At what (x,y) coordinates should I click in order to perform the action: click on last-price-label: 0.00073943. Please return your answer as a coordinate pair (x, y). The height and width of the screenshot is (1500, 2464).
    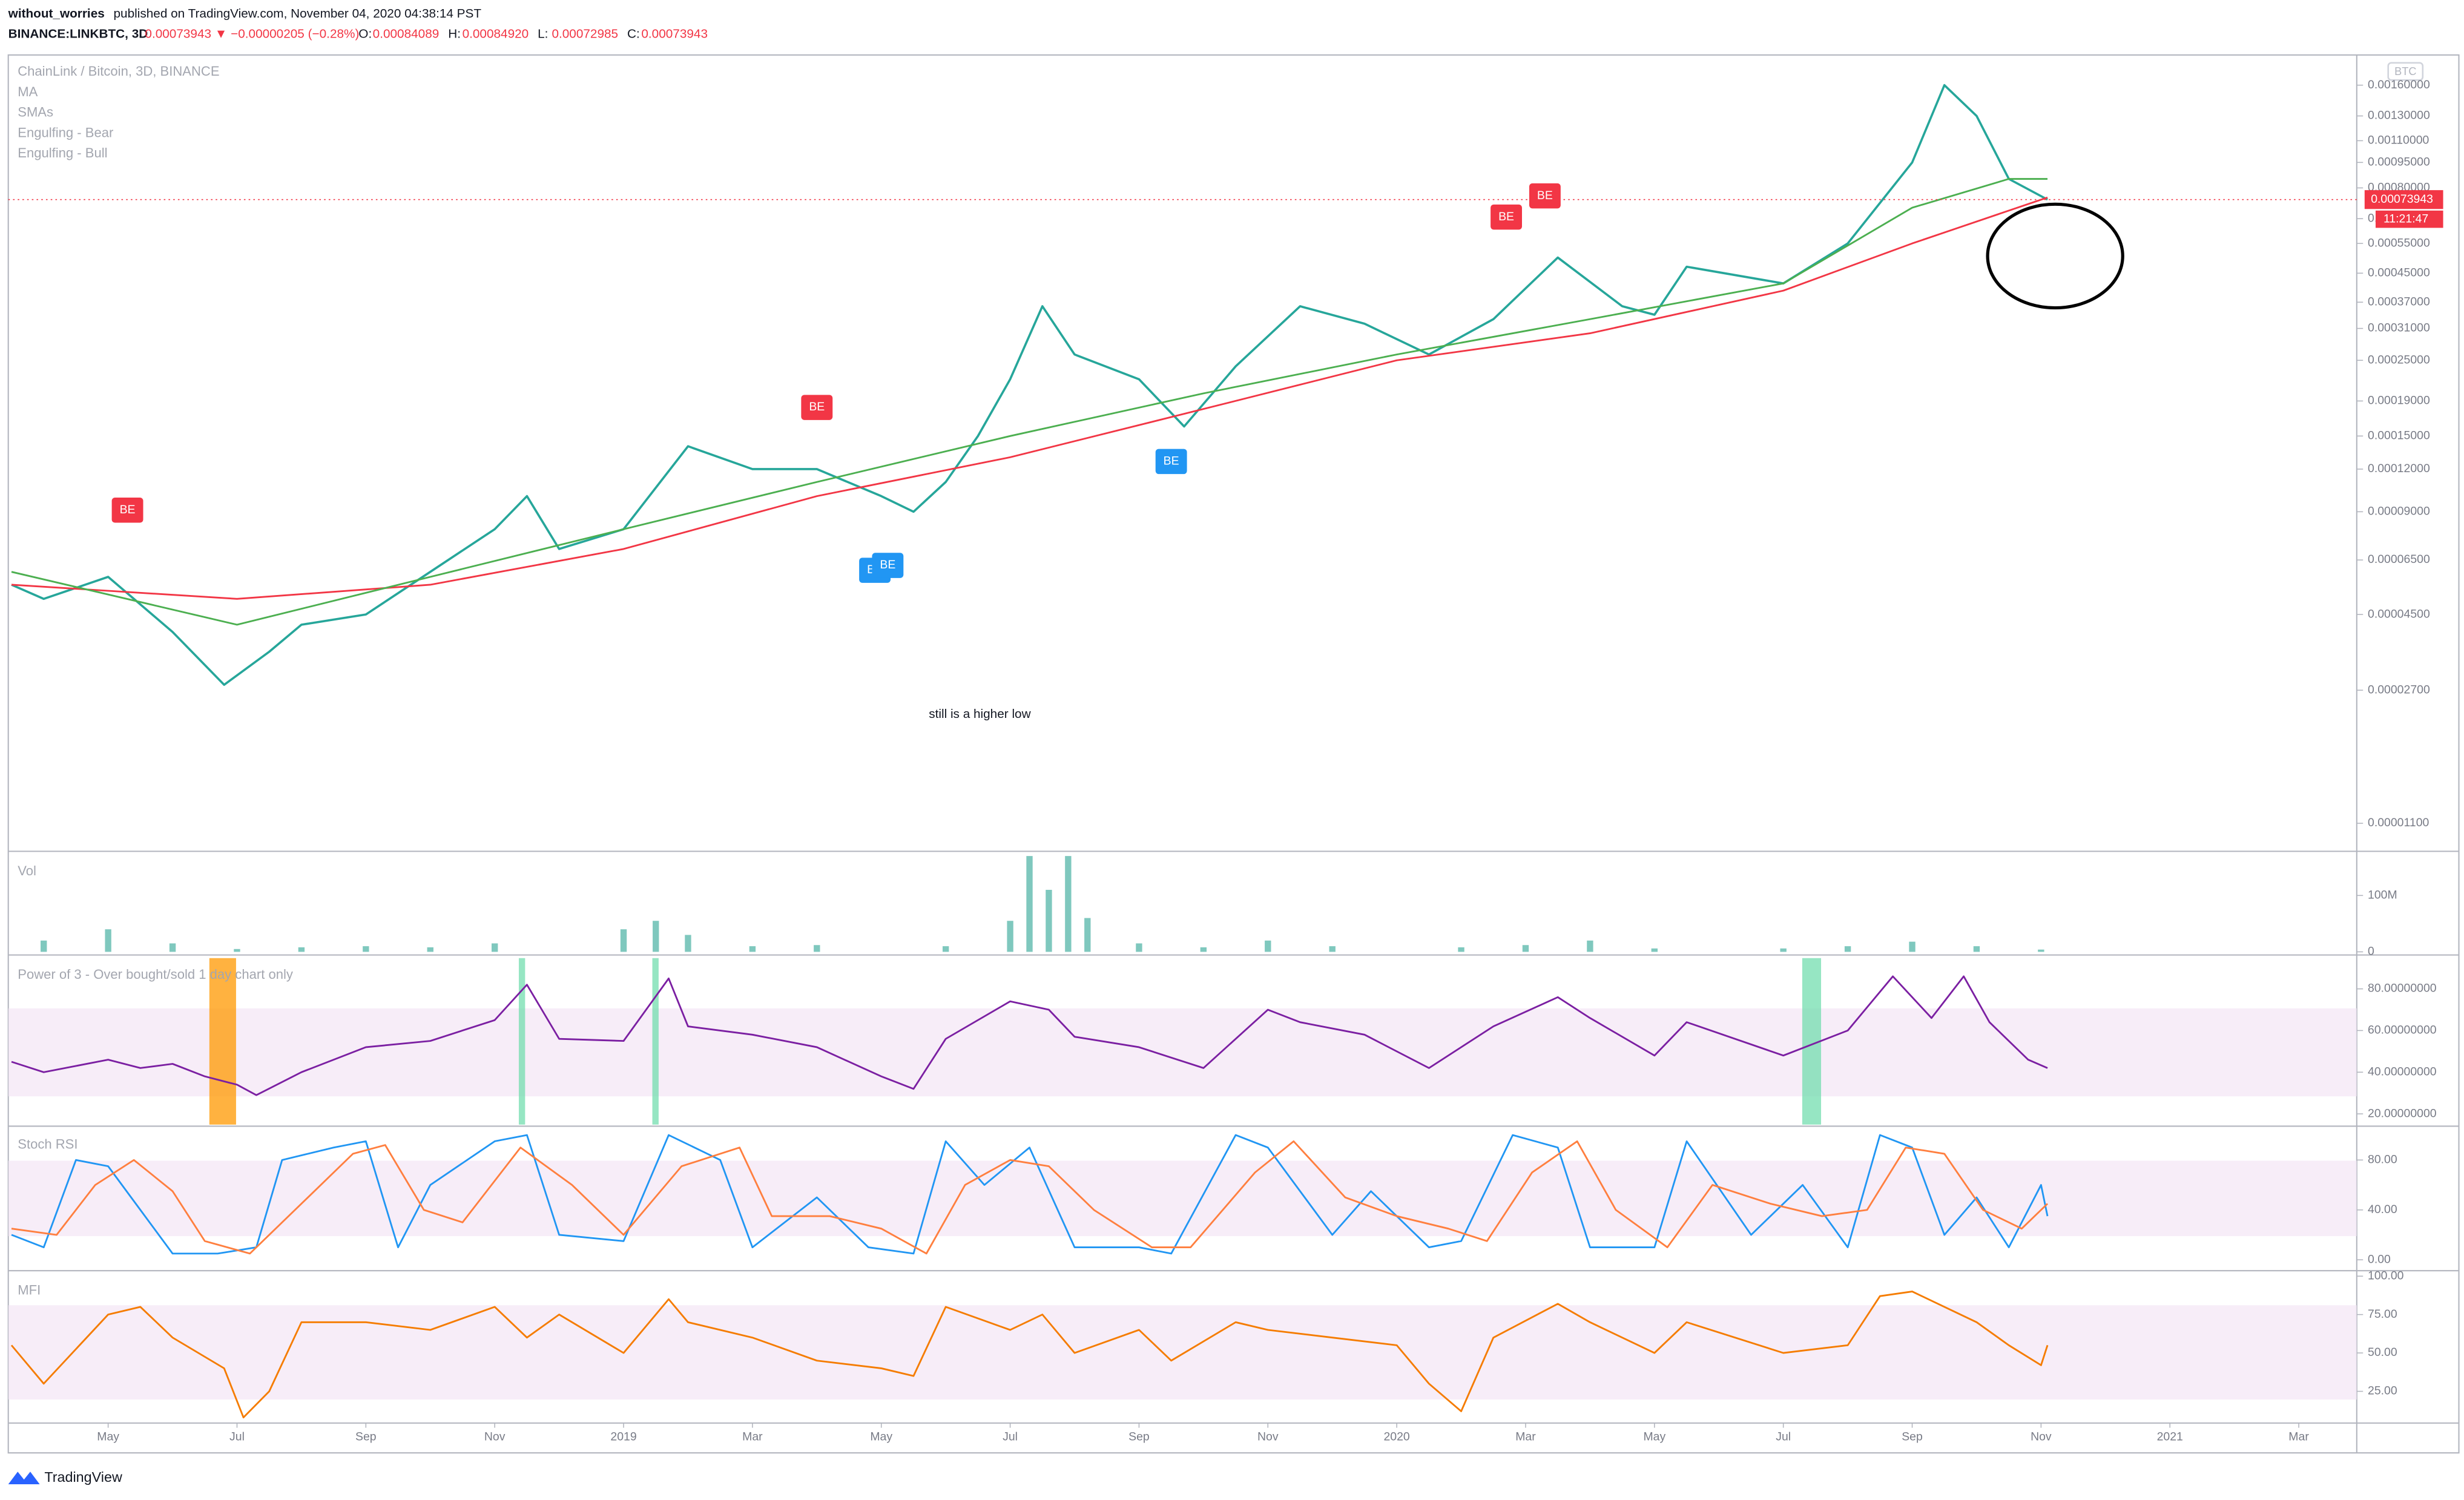
    Looking at the image, I should click on (2402, 199).